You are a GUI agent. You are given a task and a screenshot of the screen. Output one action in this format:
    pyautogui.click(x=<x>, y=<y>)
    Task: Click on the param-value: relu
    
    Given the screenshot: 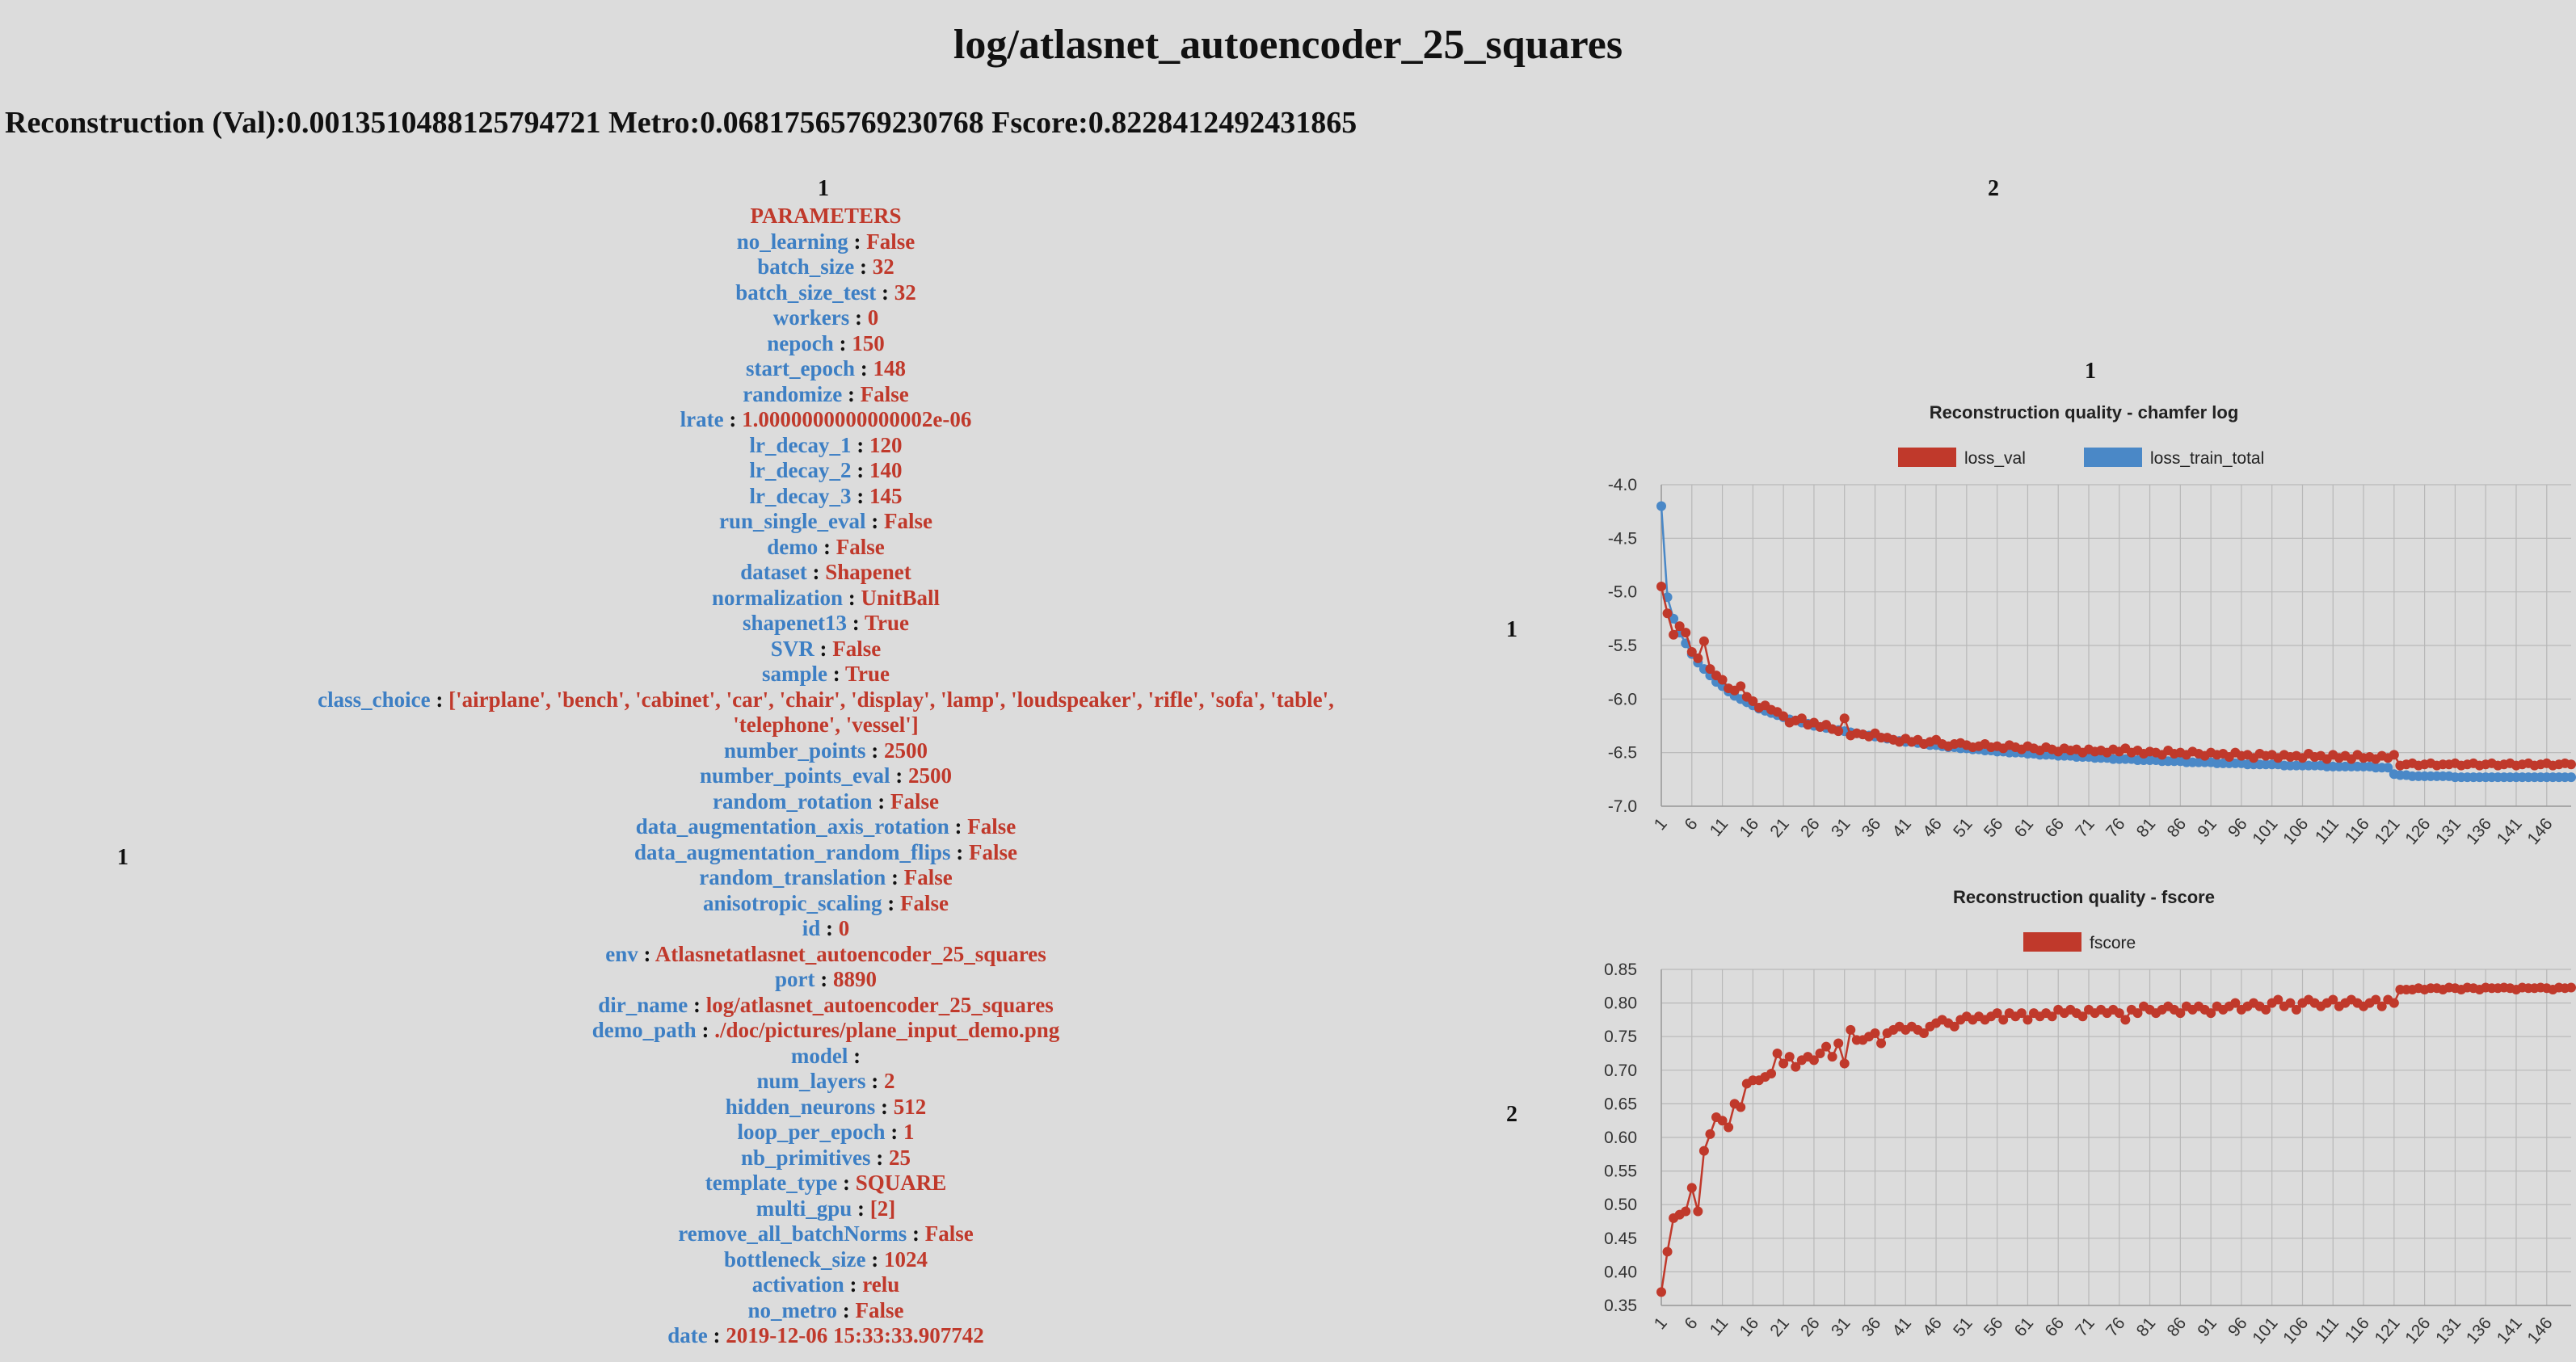 What is the action you would take?
    pyautogui.click(x=881, y=1284)
    